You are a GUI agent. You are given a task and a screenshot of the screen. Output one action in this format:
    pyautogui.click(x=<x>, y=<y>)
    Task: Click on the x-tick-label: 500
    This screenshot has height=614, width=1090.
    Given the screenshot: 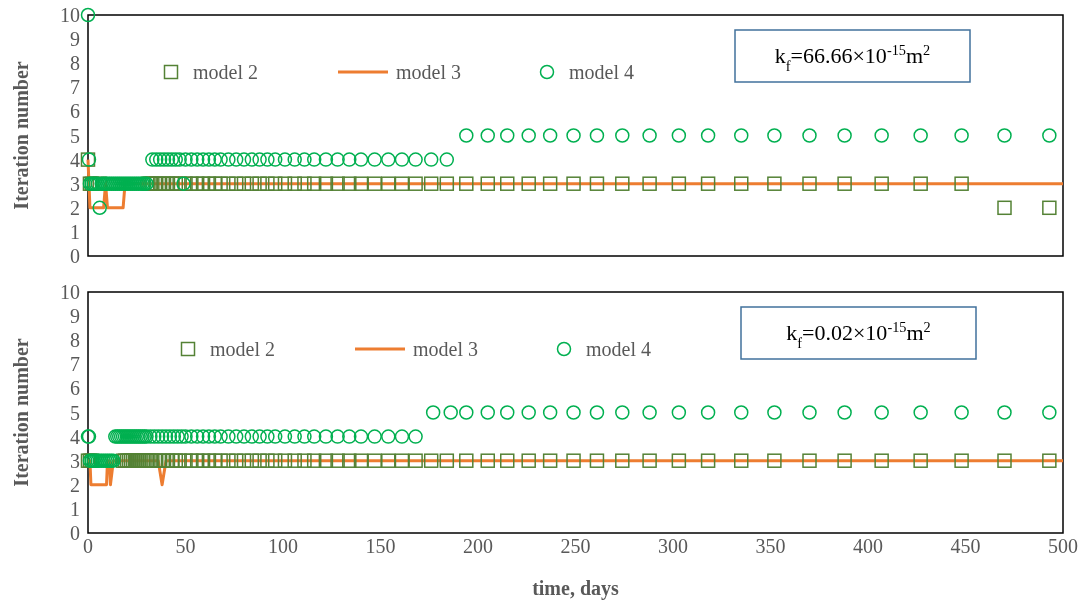 What is the action you would take?
    pyautogui.click(x=1063, y=546)
    